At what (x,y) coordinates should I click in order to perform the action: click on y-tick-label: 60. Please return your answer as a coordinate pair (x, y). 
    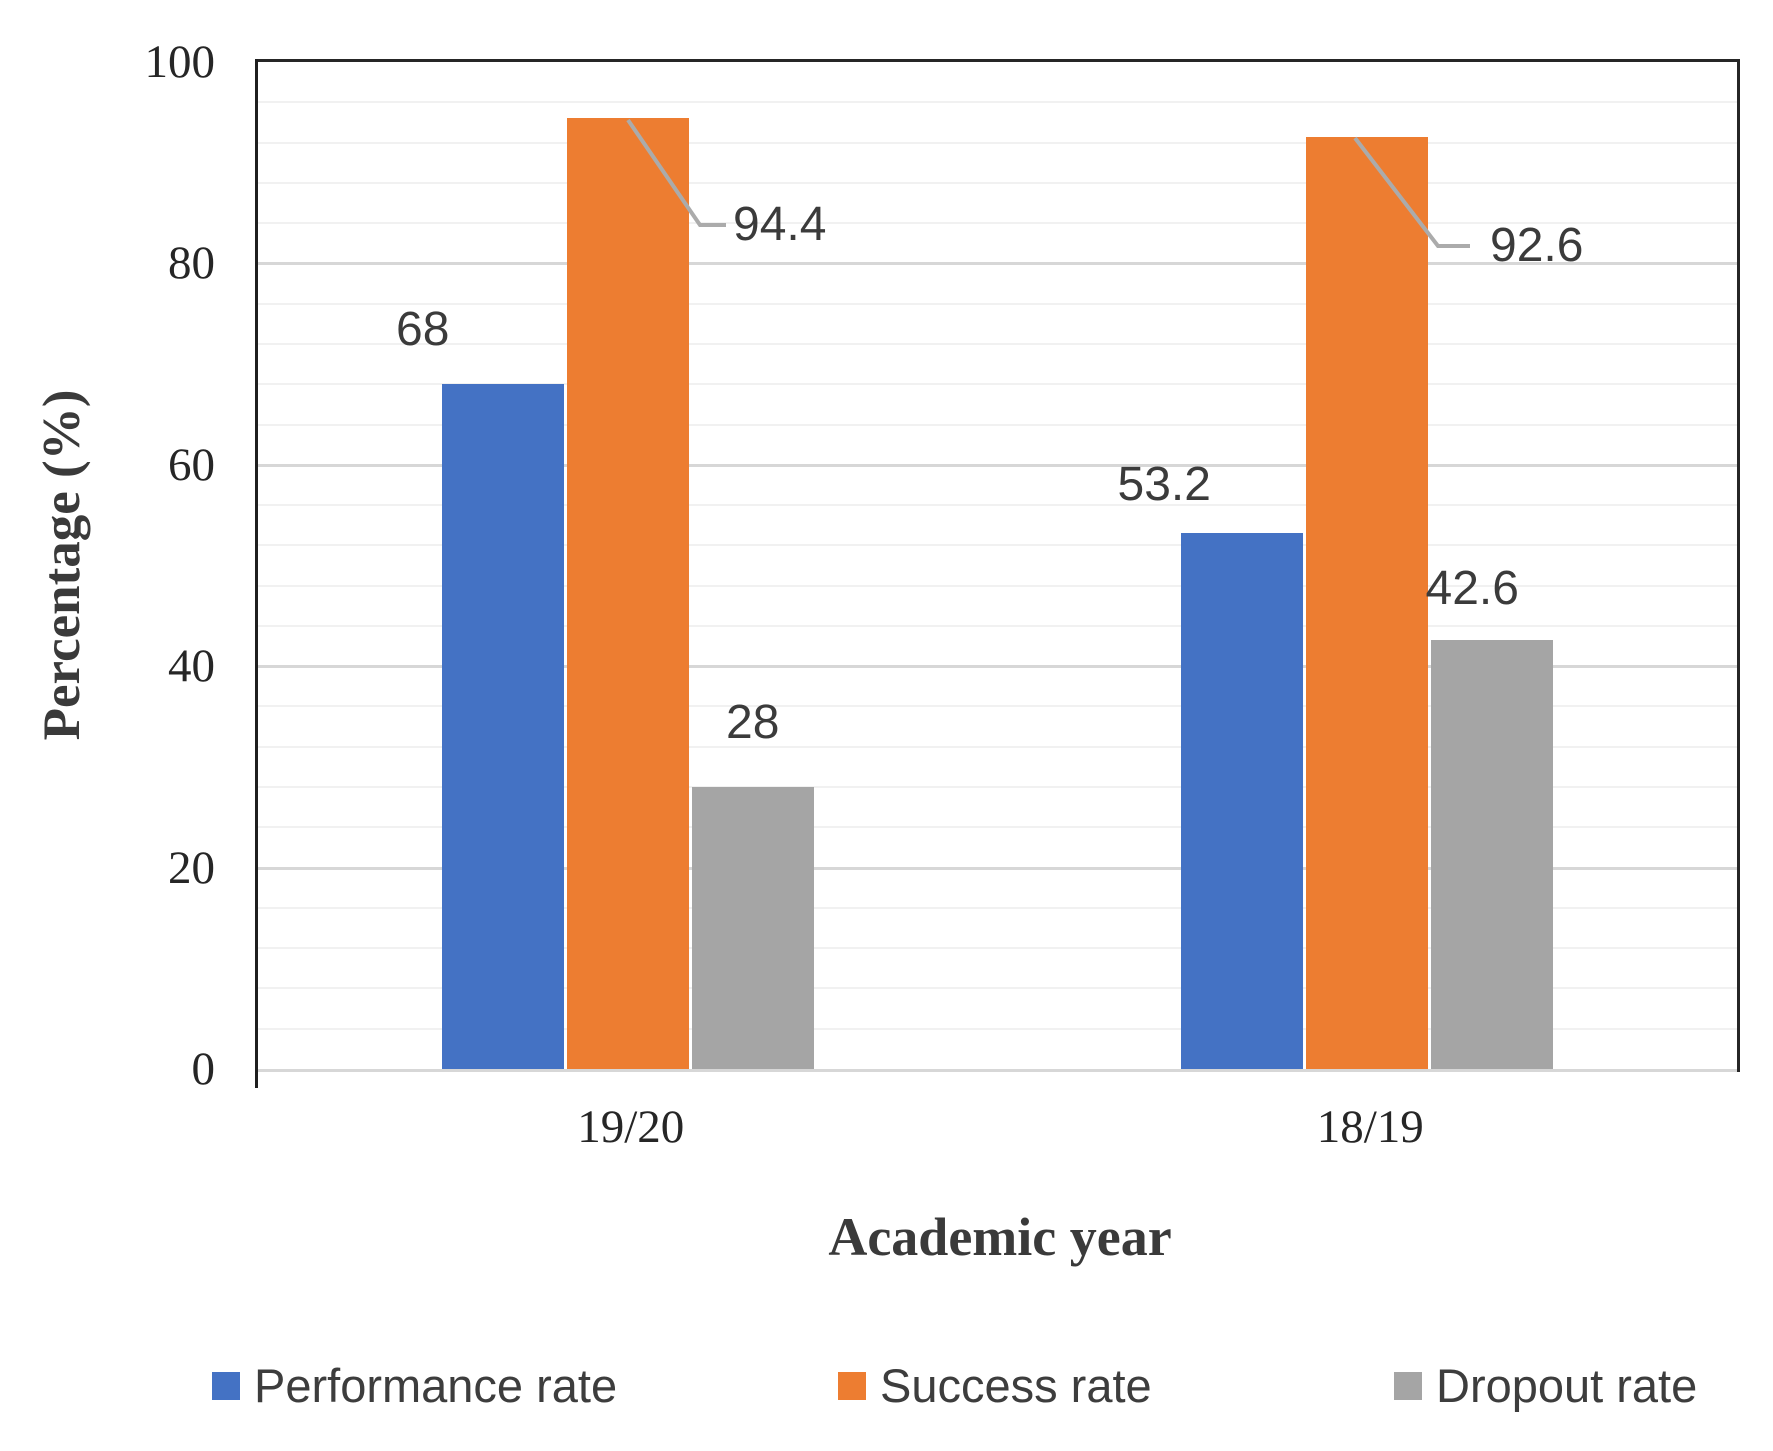
    Looking at the image, I should click on (191, 464).